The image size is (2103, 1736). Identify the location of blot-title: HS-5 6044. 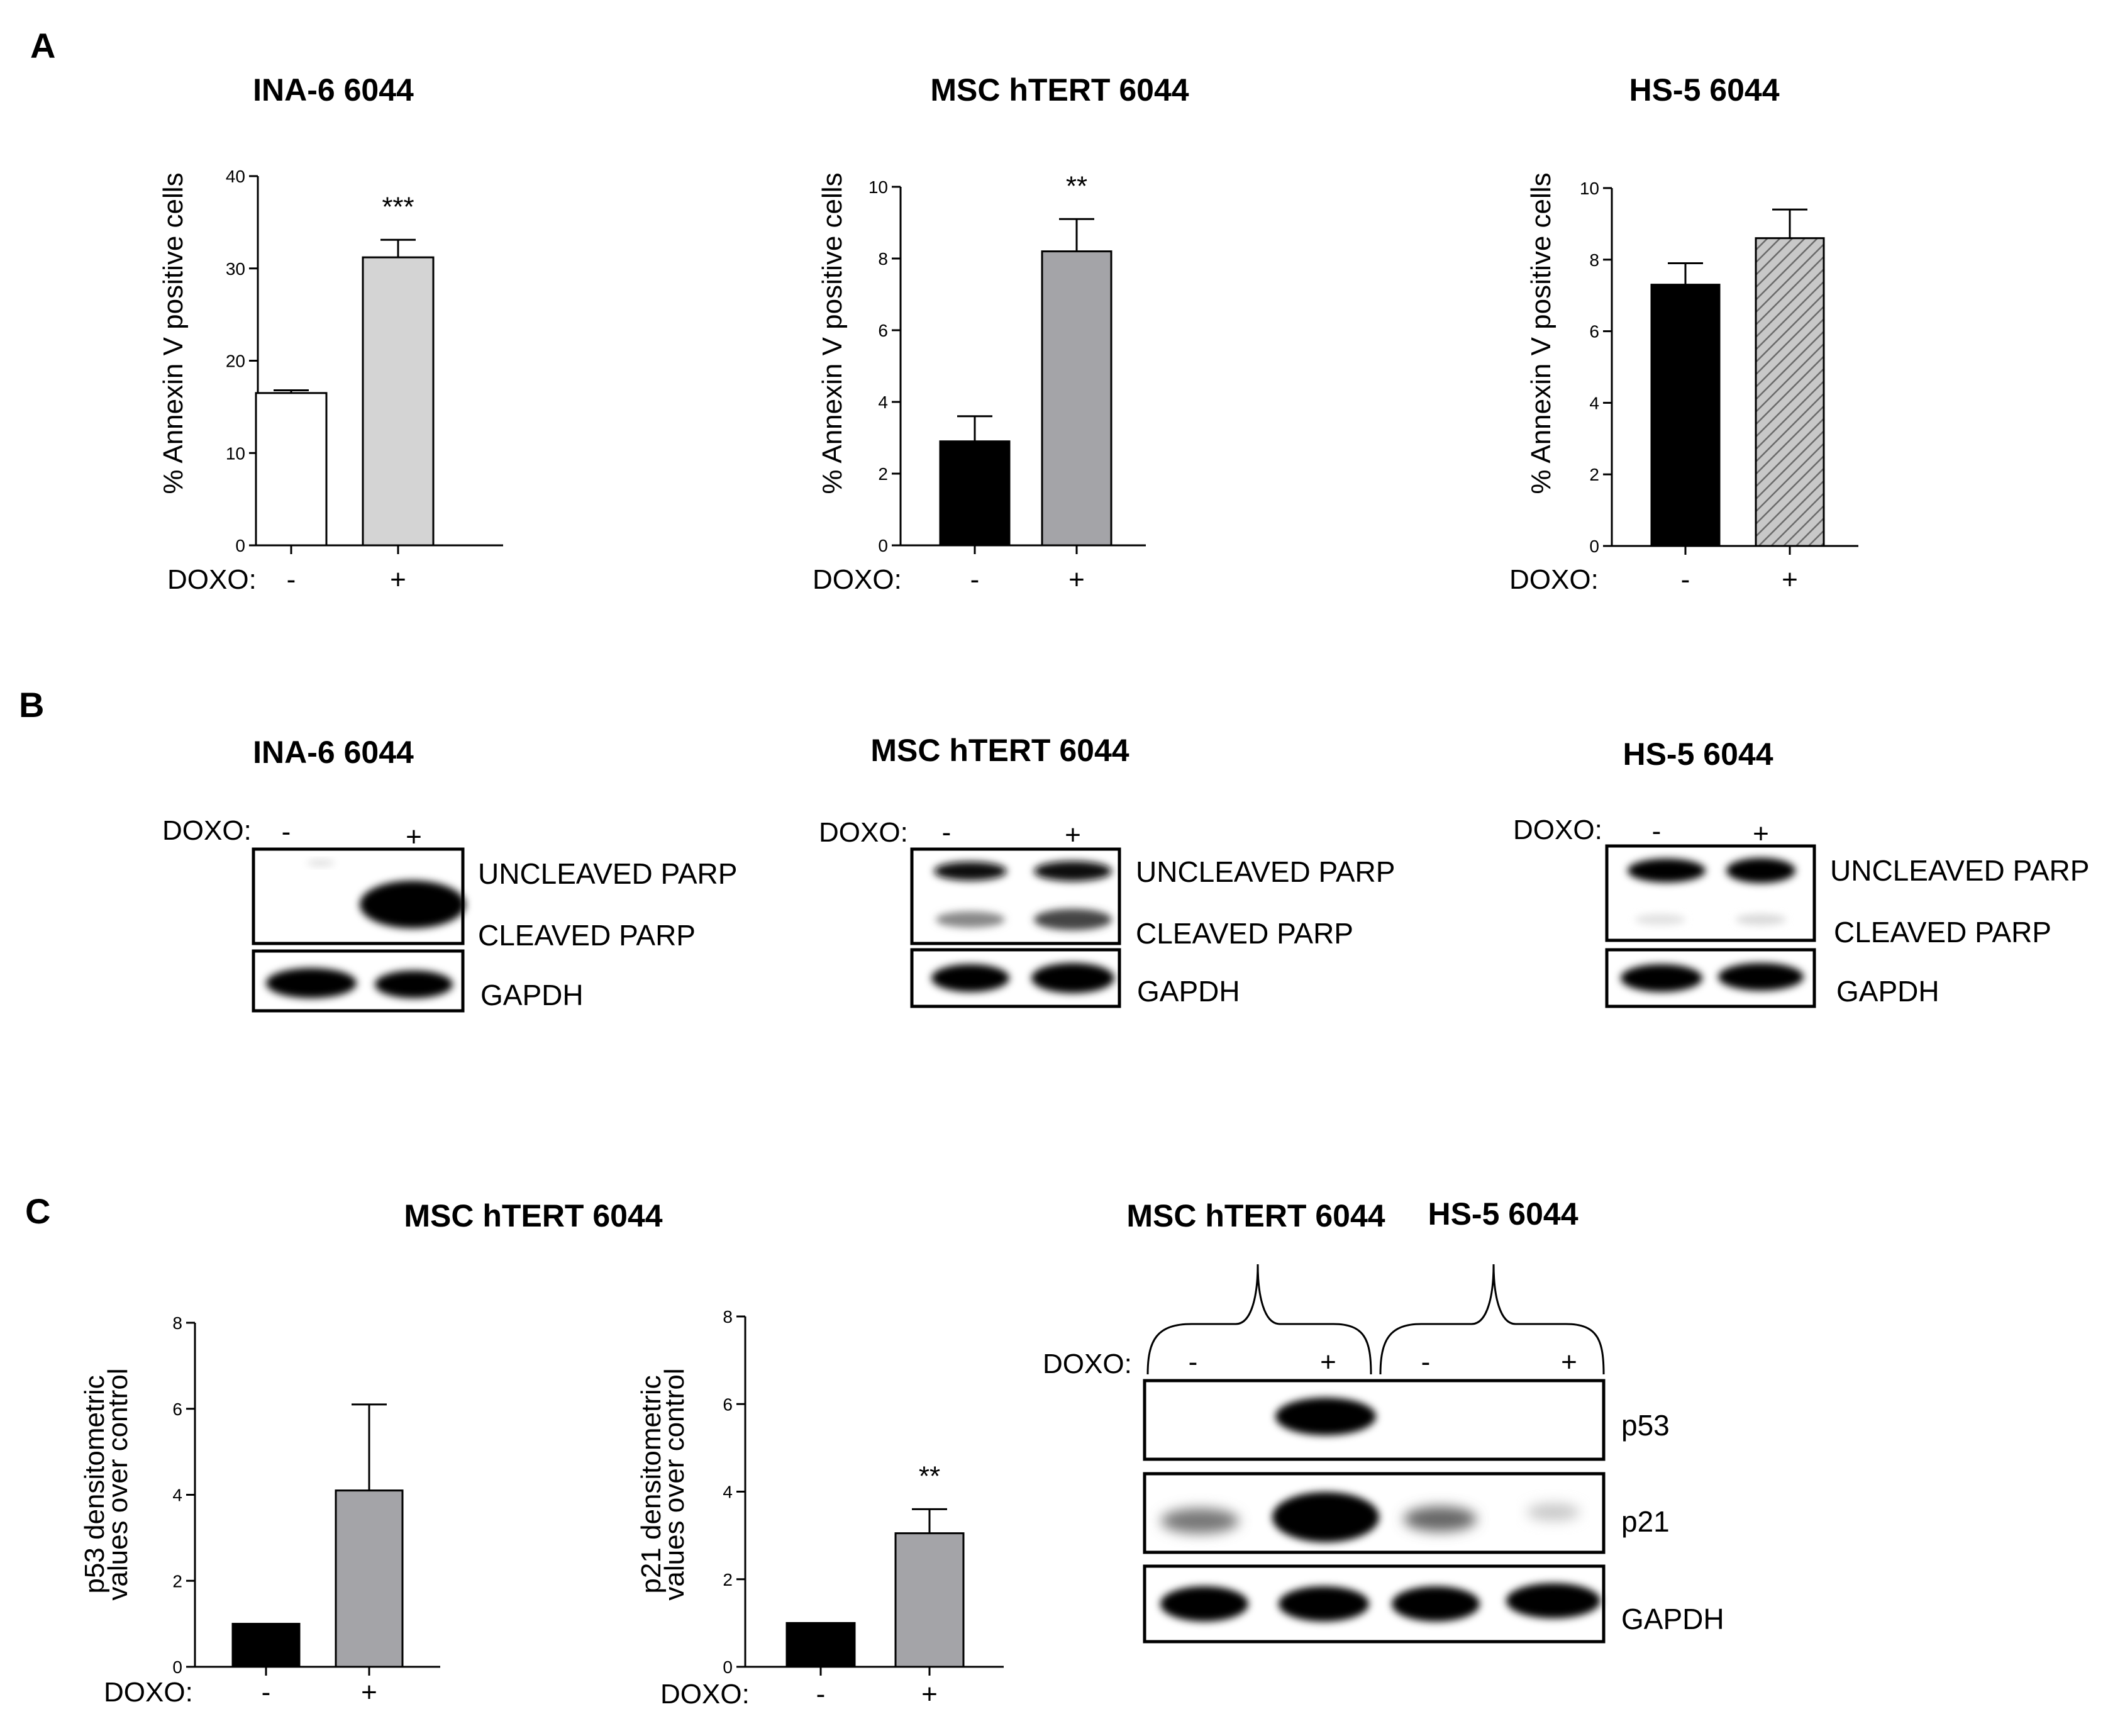
(1698, 754).